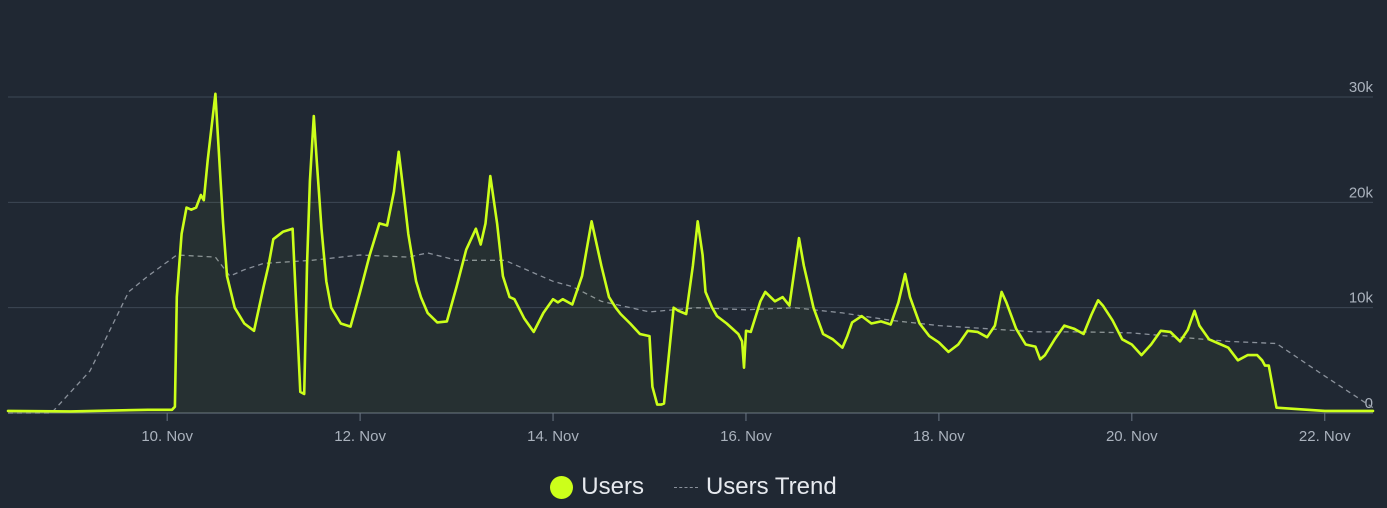 The image size is (1387, 508). I want to click on y-axis-ticks: 0 10k 20k 30k, so click(1361, 245).